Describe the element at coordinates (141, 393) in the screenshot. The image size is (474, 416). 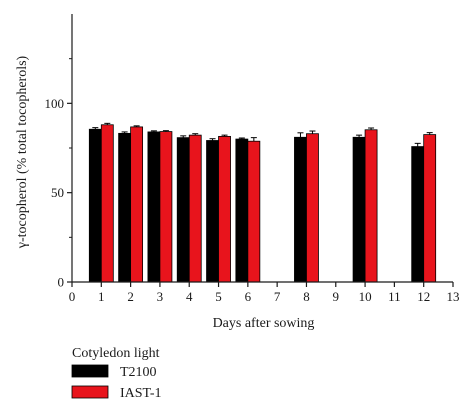
I see `legend-label-iast-1: IAST-1` at that location.